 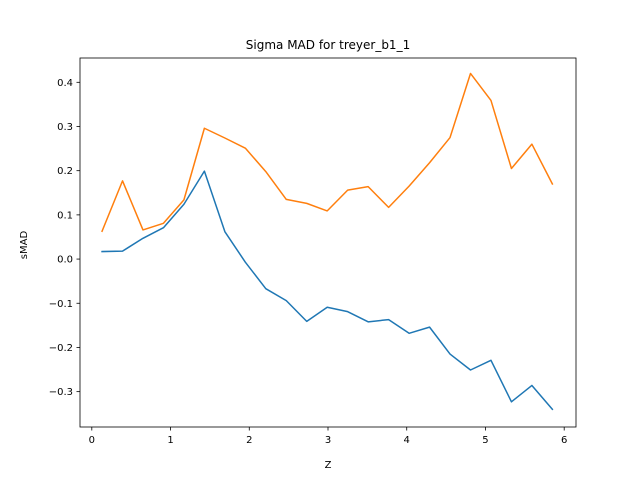 What do you see at coordinates (65, 260) in the screenshot?
I see `y-tick-label: 0.0` at bounding box center [65, 260].